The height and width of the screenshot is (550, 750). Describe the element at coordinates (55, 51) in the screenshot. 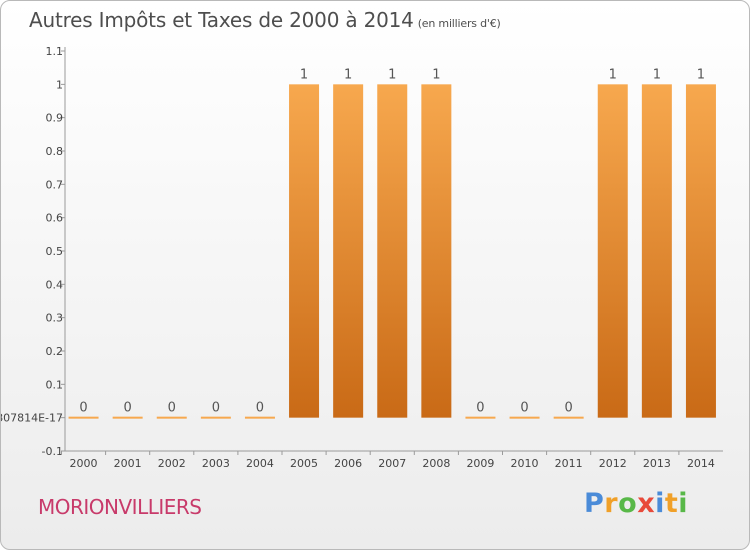

I see `y-tick-label: 1.1` at that location.